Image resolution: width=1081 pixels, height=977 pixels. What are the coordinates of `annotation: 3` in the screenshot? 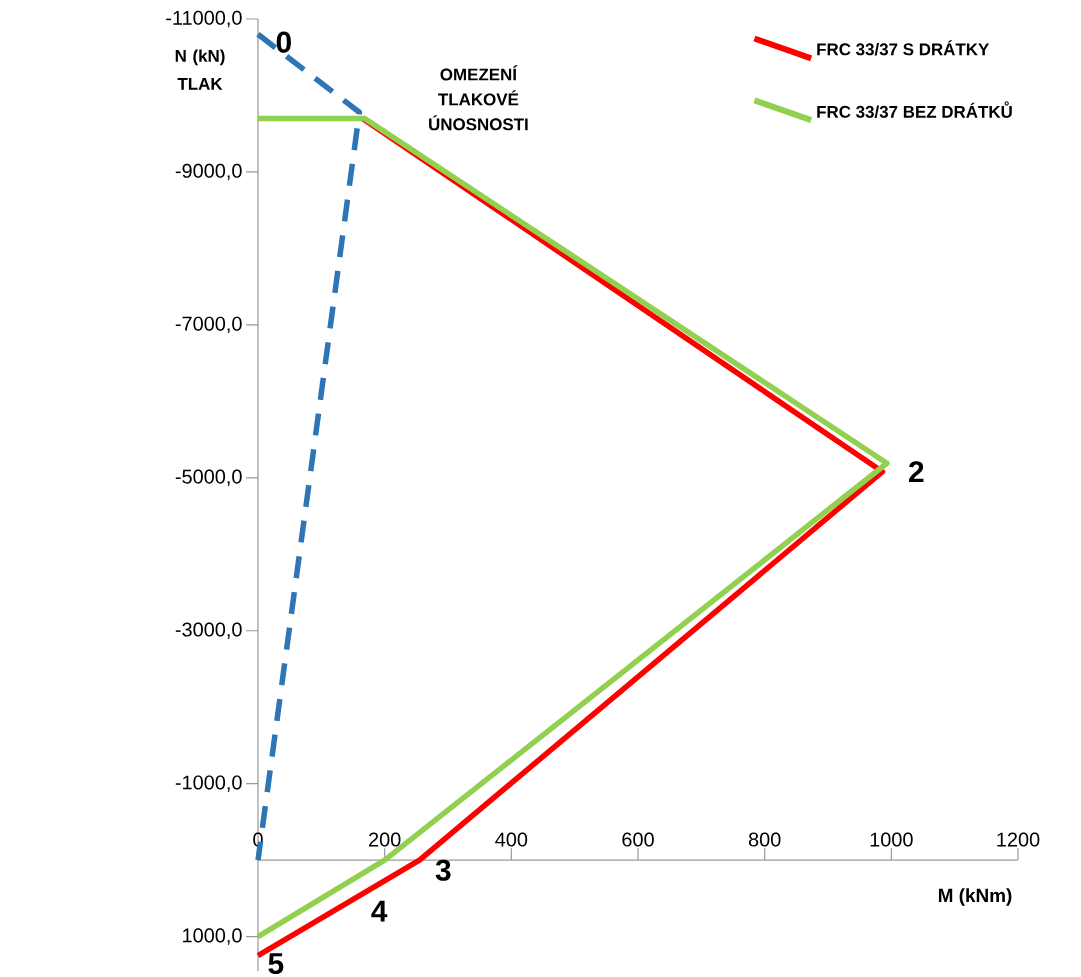 It's located at (443, 870).